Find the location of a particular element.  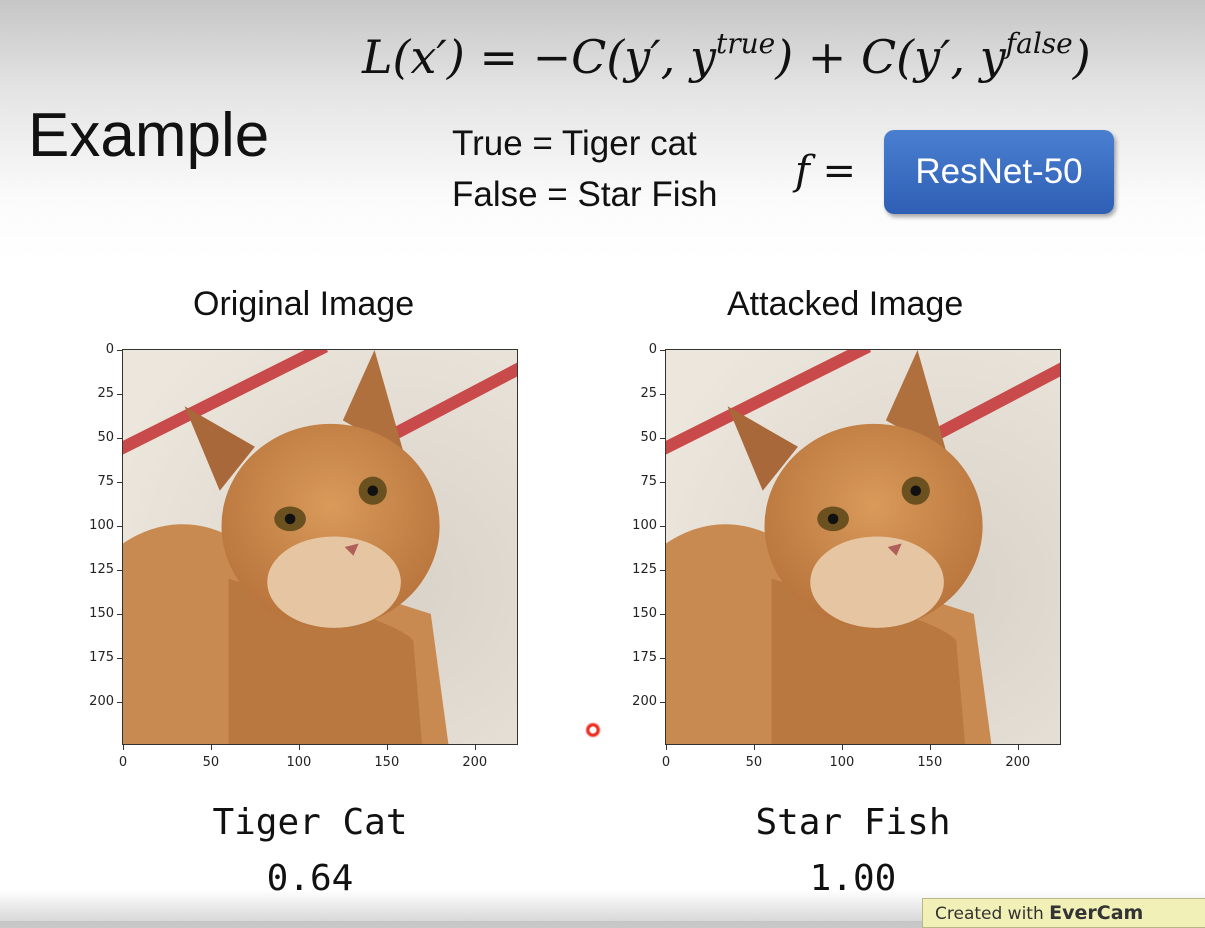

formula-sup-true: true is located at coordinates (745, 43).